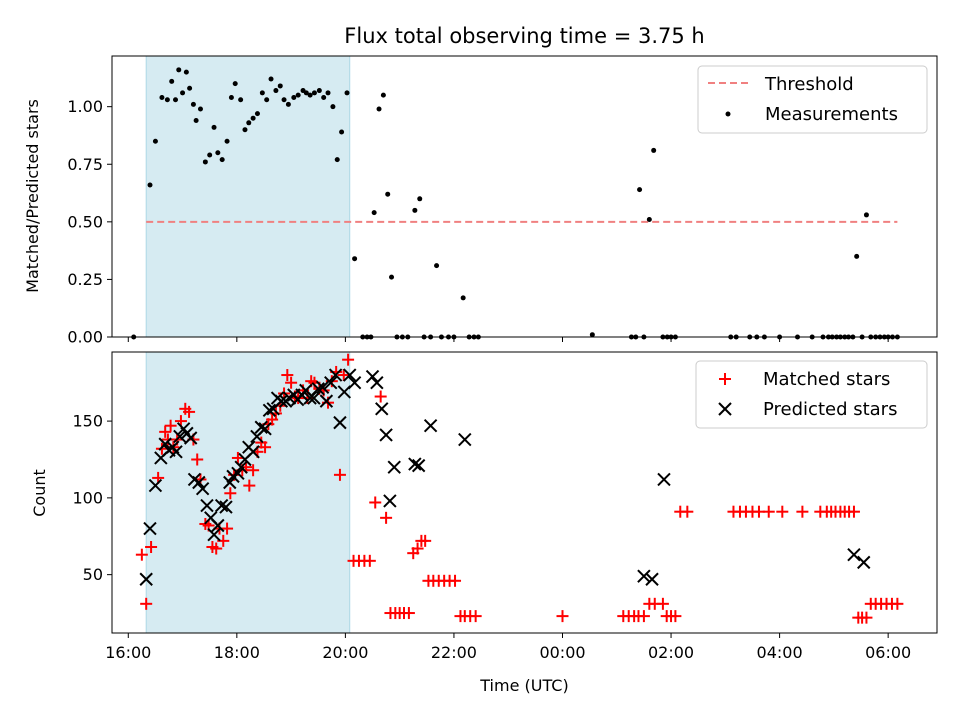 Image resolution: width=960 pixels, height=724 pixels. Describe the element at coordinates (809, 84) in the screenshot. I see `legend-threshold-label: Threshold` at that location.